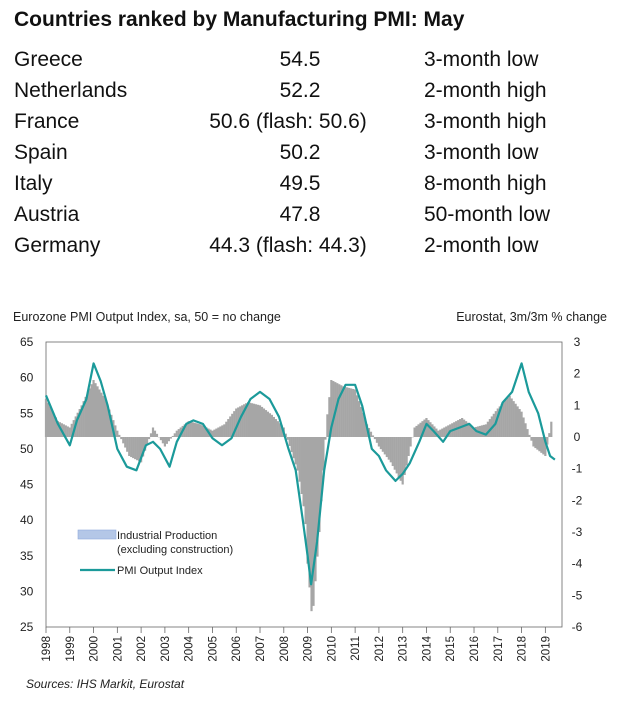 This screenshot has height=716, width=620. Describe the element at coordinates (27, 591) in the screenshot. I see `left-tick-label: 30` at that location.